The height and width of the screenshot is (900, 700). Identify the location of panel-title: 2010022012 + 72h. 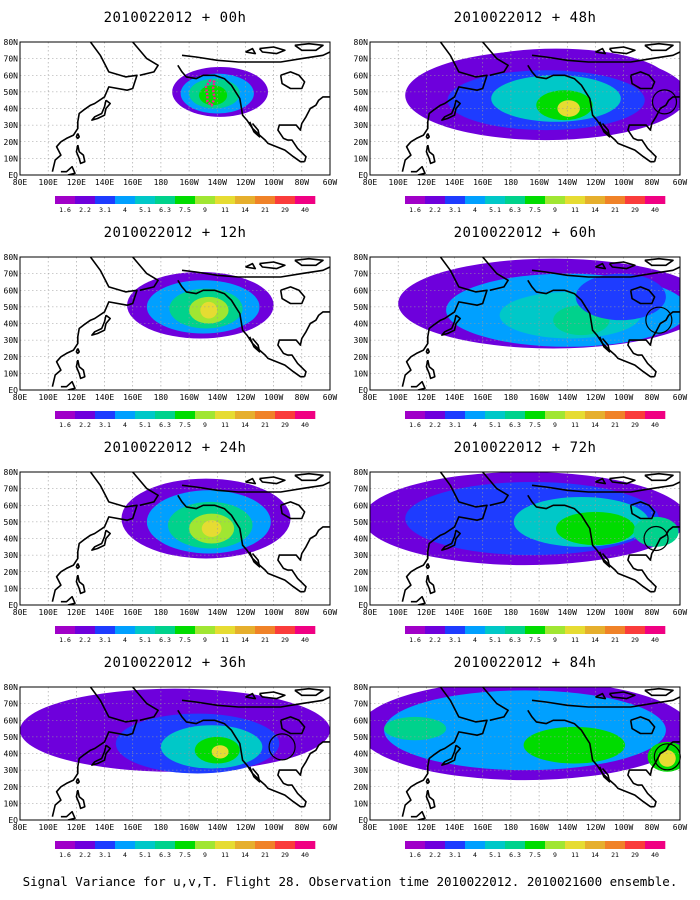
(525, 448).